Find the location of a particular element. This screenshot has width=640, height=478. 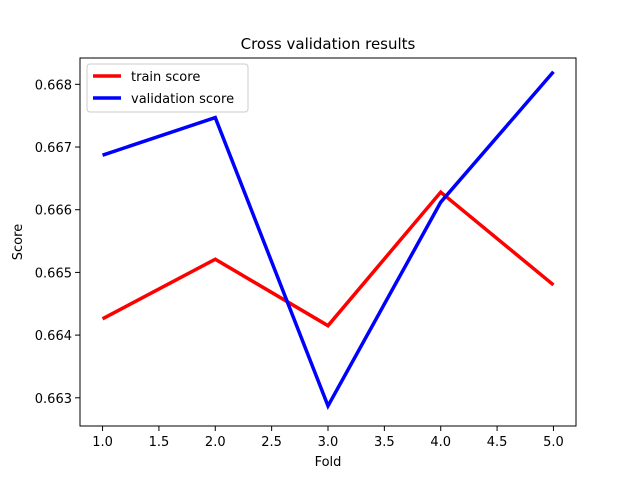

y-tick-label: 0.668 is located at coordinates (53, 85).